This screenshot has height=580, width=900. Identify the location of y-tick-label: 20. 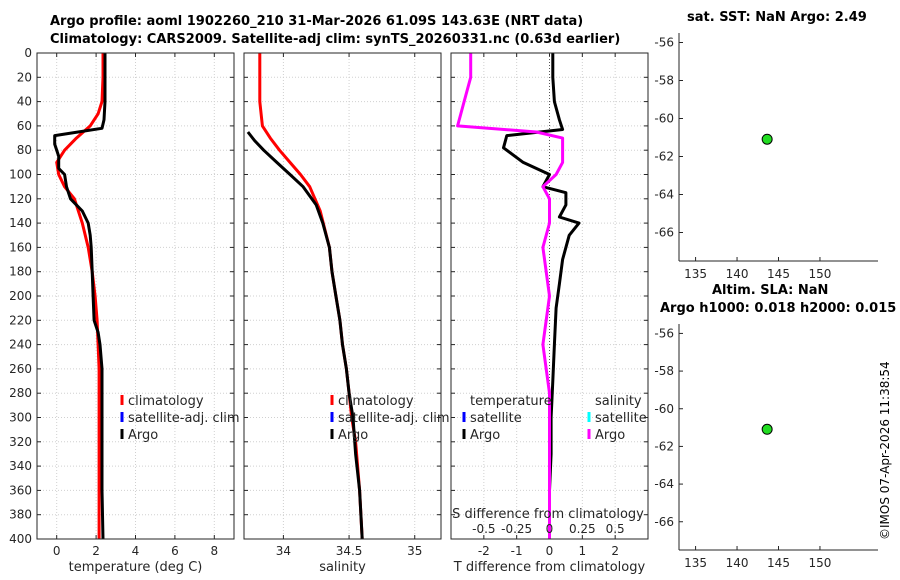
(24, 77).